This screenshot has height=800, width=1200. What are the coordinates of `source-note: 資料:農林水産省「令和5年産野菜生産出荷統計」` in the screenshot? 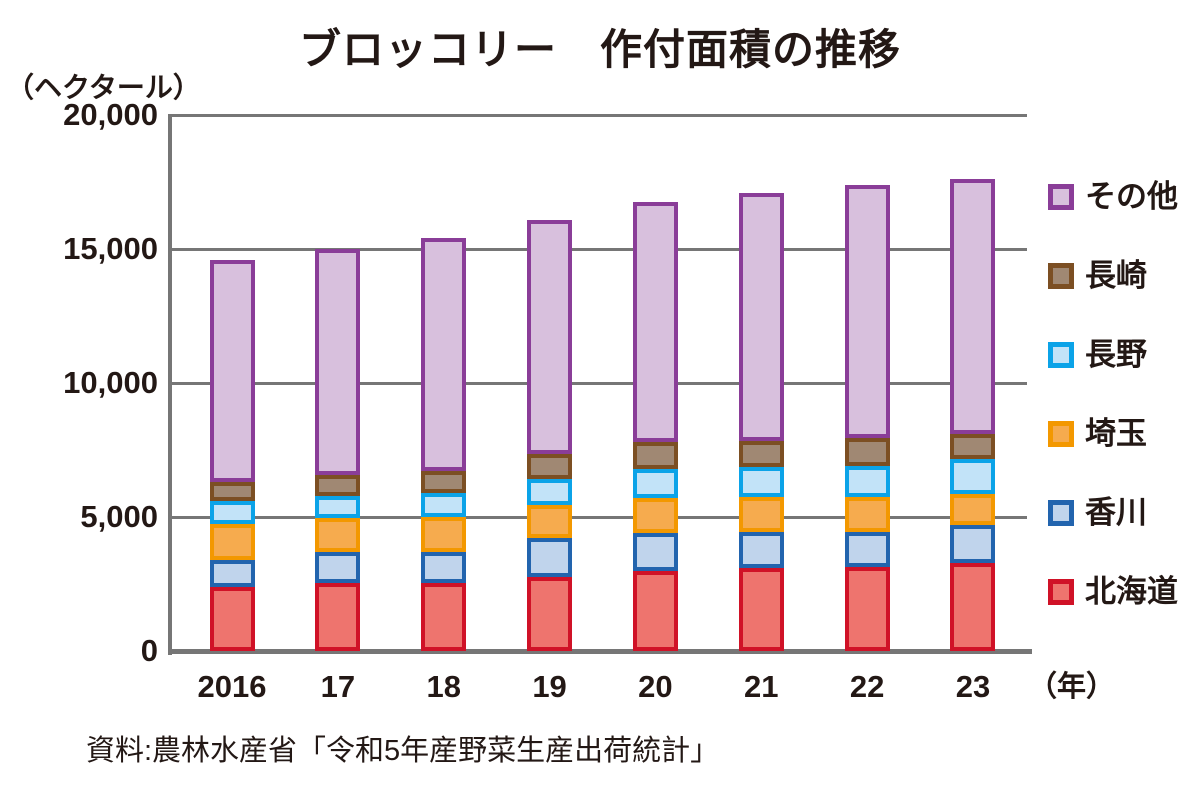 It's located at (403, 751).